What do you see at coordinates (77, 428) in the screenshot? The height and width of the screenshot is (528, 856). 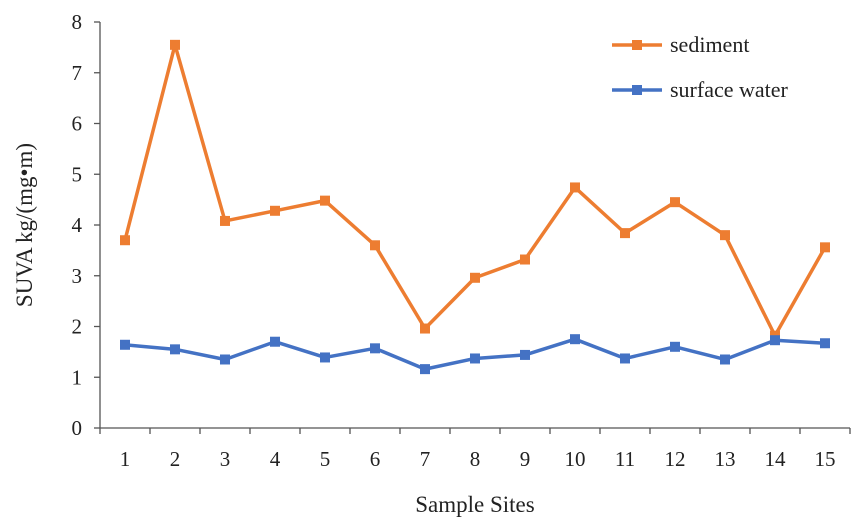 I see `y-tick-label: 0` at bounding box center [77, 428].